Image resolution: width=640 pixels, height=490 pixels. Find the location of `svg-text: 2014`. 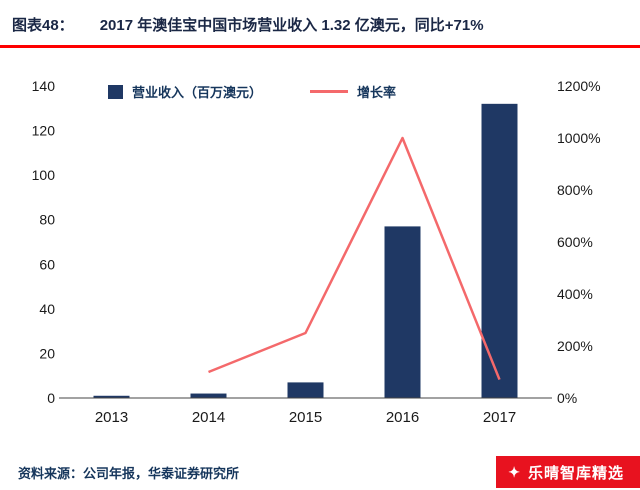

svg-text: 2014 is located at coordinates (208, 417).